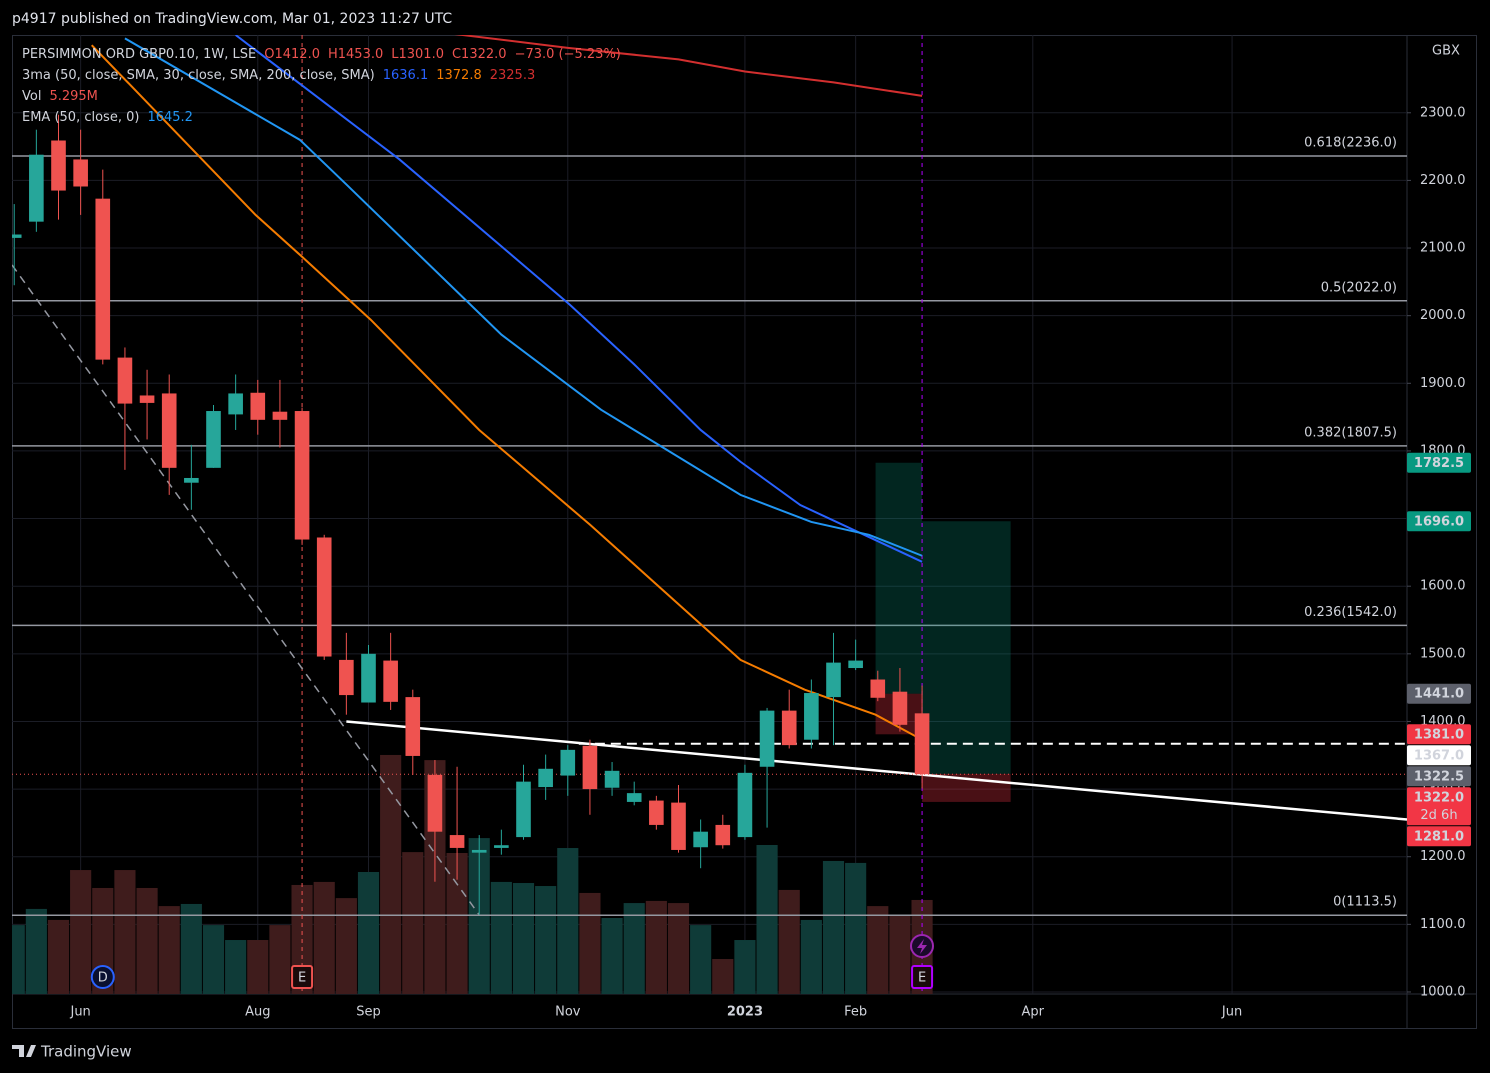 Image resolution: width=1490 pixels, height=1073 pixels. What do you see at coordinates (1231, 1012) in the screenshot?
I see `x-tick-label: Jun` at bounding box center [1231, 1012].